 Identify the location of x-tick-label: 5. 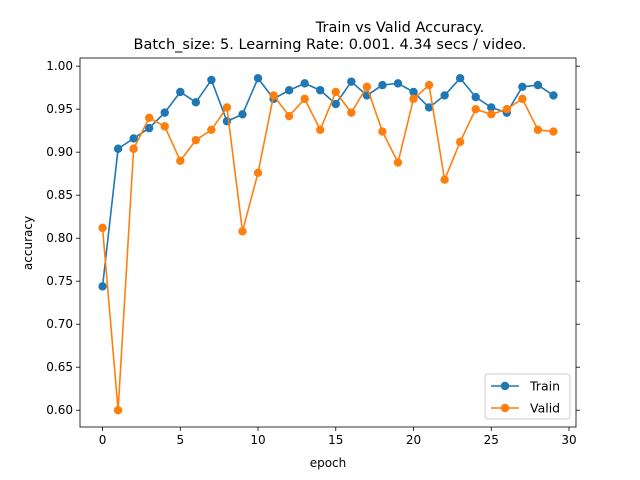
(180, 440).